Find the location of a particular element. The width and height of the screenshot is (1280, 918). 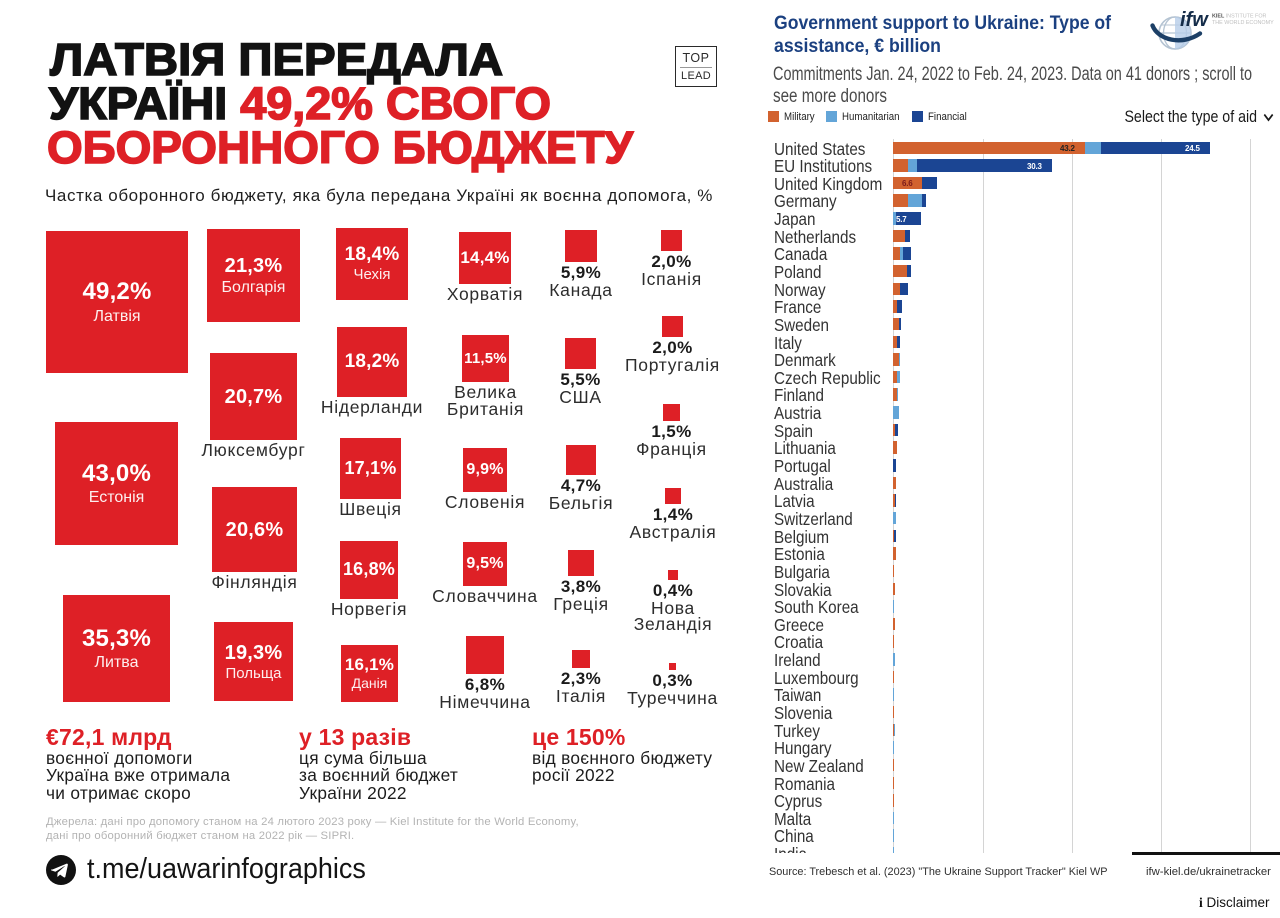

svg-text: ifw is located at coordinates (1194, 20).